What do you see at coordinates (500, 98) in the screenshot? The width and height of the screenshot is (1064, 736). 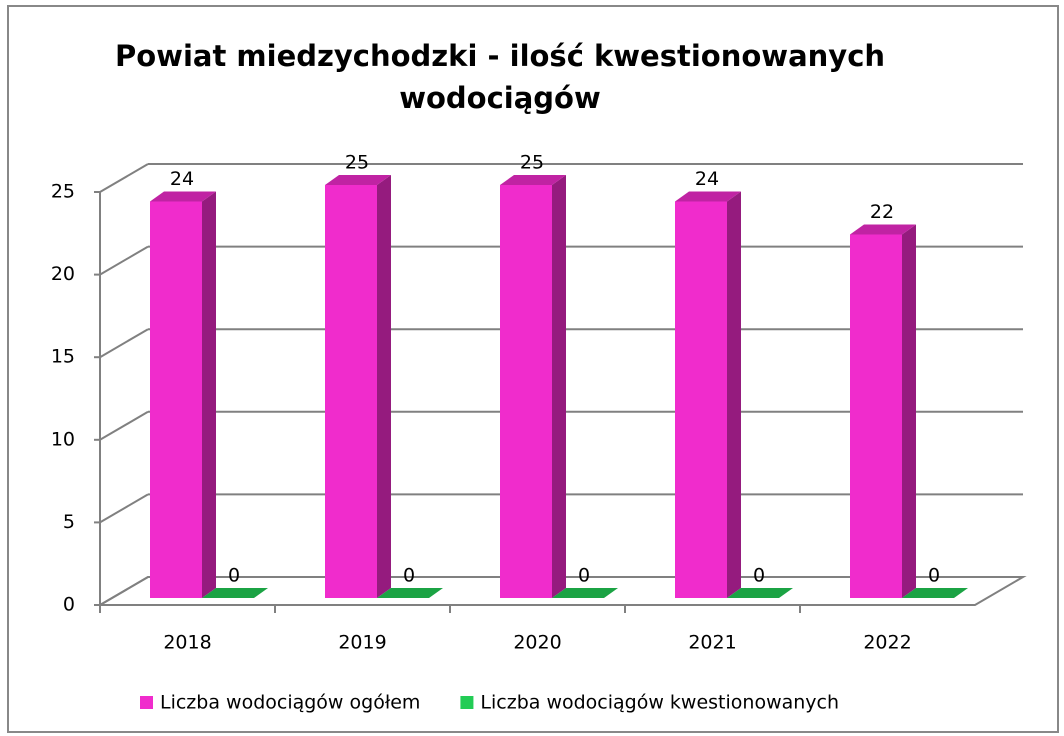 I see `chart-title-line2: wodociągów` at bounding box center [500, 98].